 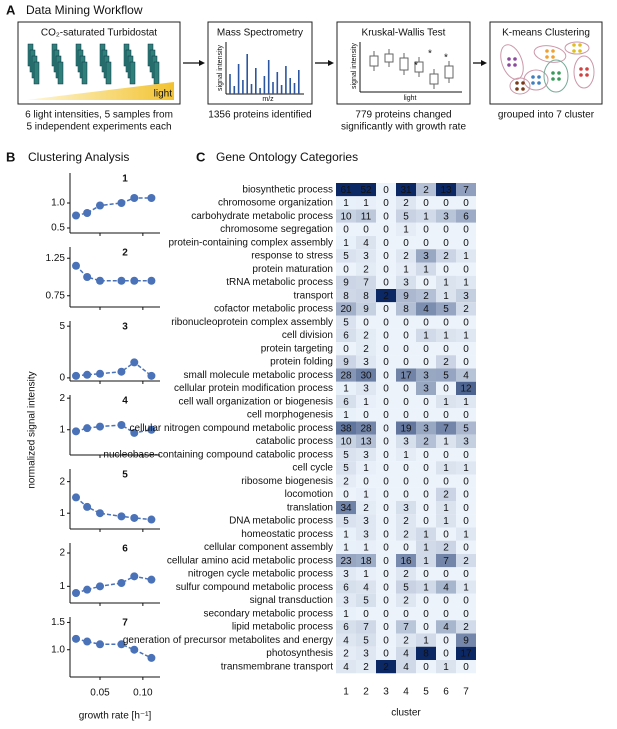 What do you see at coordinates (297, 348) in the screenshot?
I see `term-label: protein targeting` at bounding box center [297, 348].